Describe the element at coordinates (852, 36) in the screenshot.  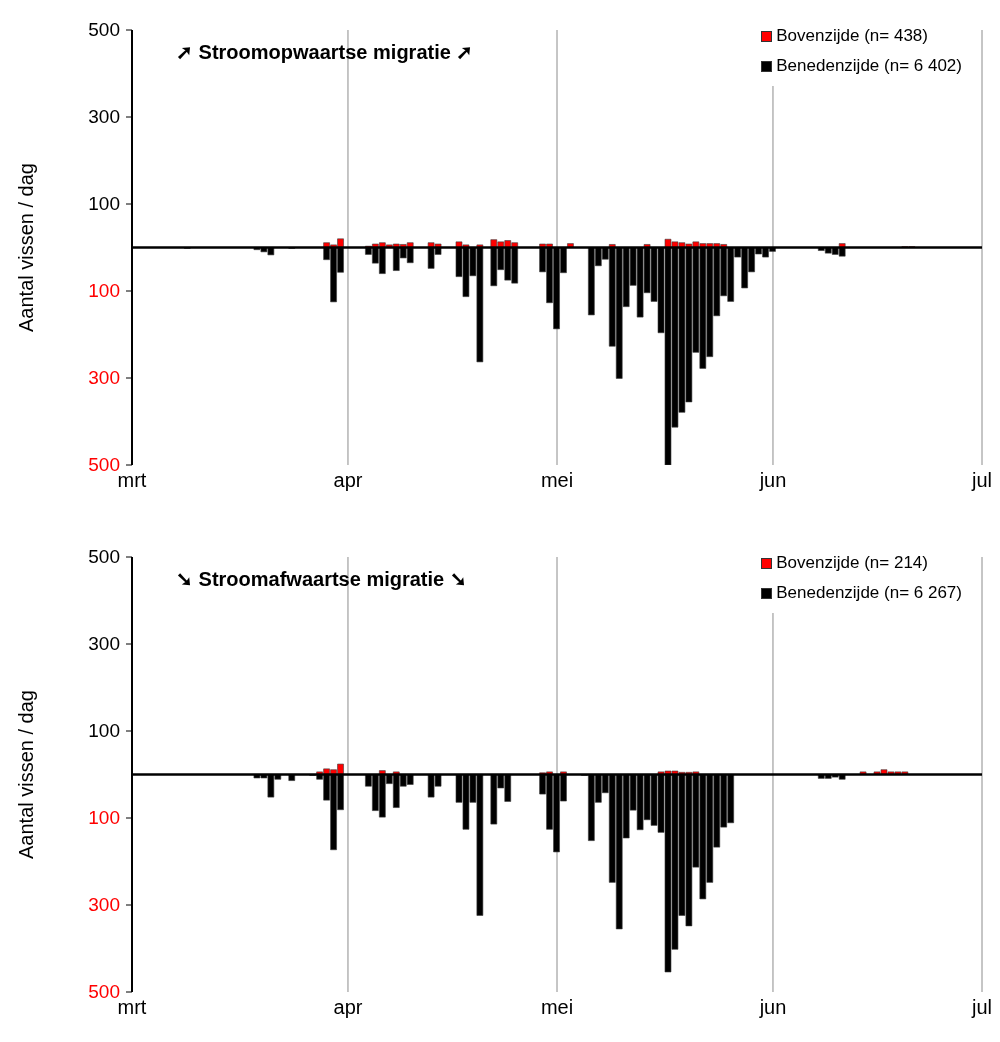
I see `legend-label: Bovenzijde (n= 438)` at that location.